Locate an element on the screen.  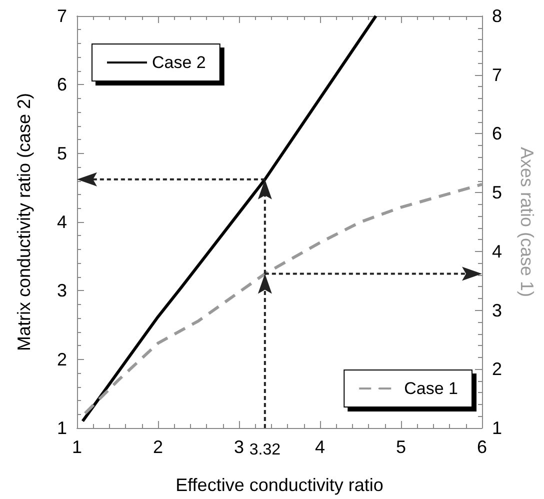
y2-tick-label: 8 is located at coordinates (497, 16).